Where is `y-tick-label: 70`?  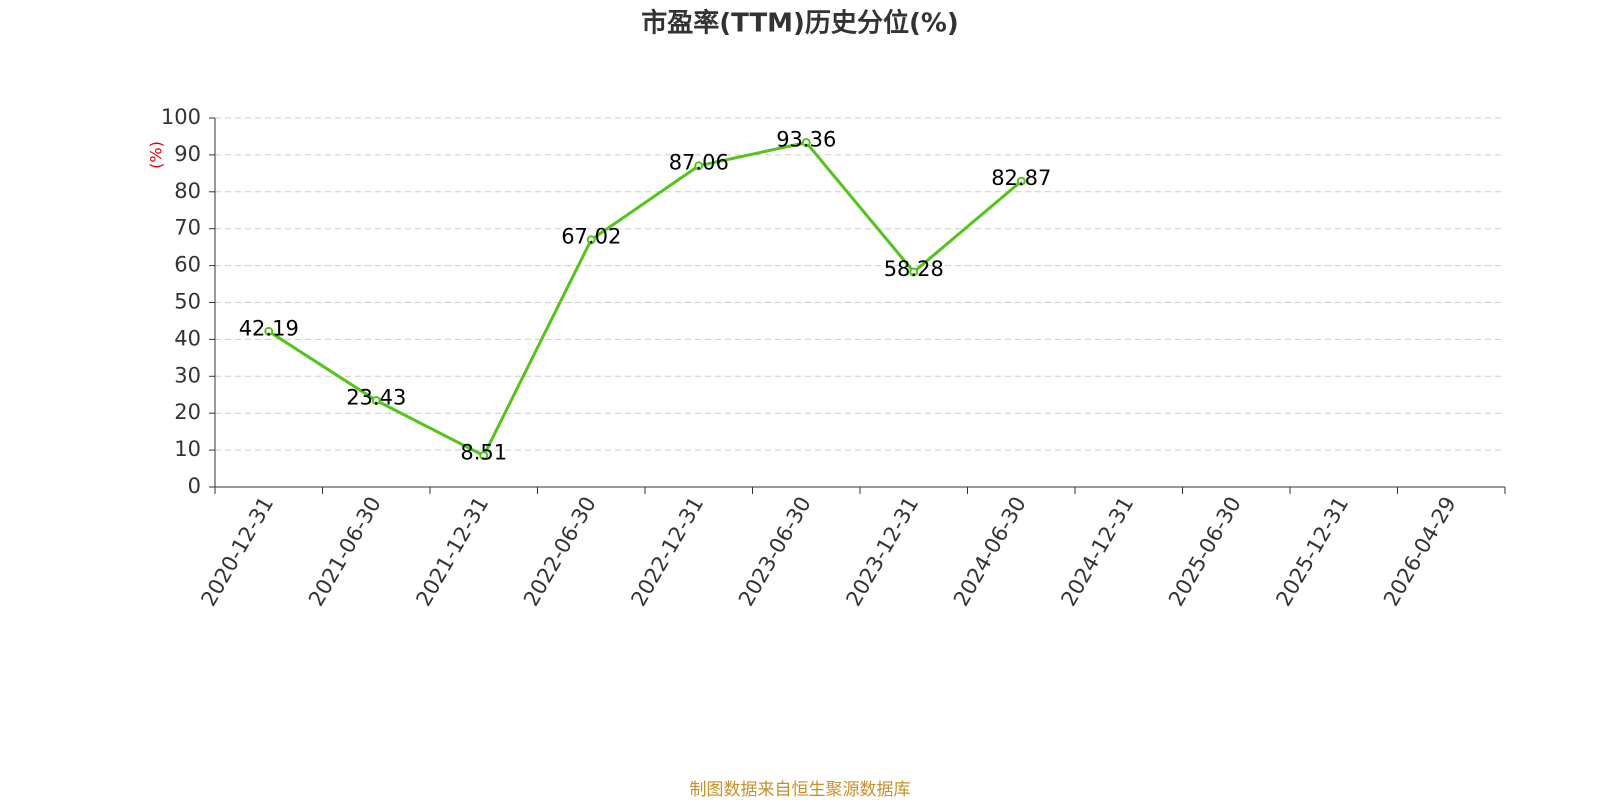
y-tick-label: 70 is located at coordinates (187, 228).